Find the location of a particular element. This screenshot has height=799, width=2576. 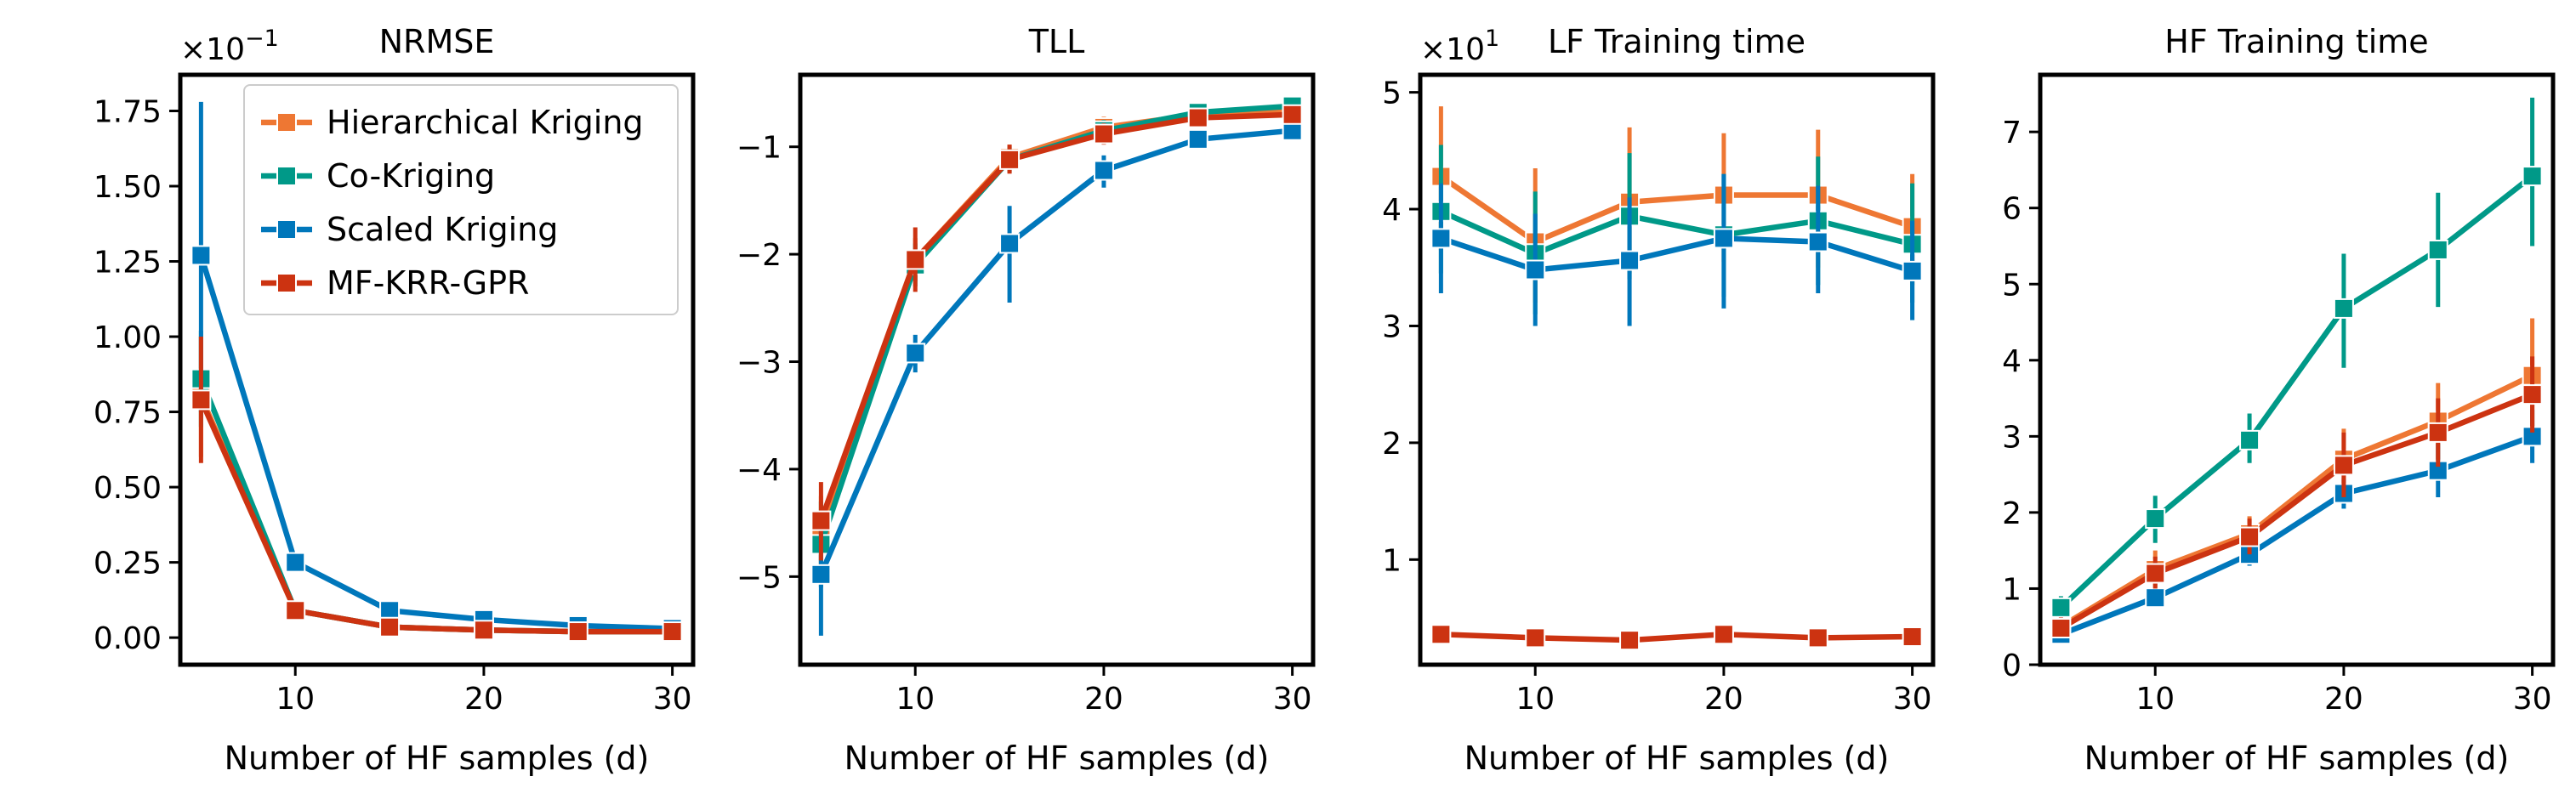

y-tick-label: −3 is located at coordinates (759, 363).